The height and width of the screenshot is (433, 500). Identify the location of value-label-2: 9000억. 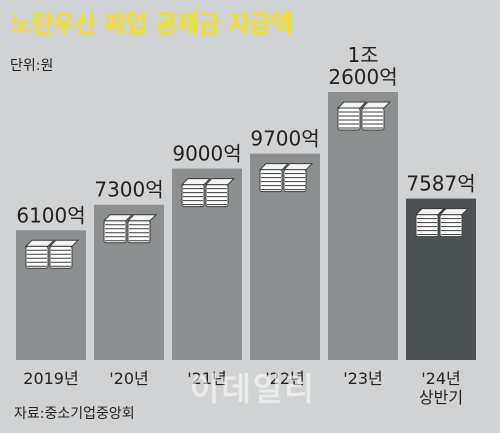
(206, 154).